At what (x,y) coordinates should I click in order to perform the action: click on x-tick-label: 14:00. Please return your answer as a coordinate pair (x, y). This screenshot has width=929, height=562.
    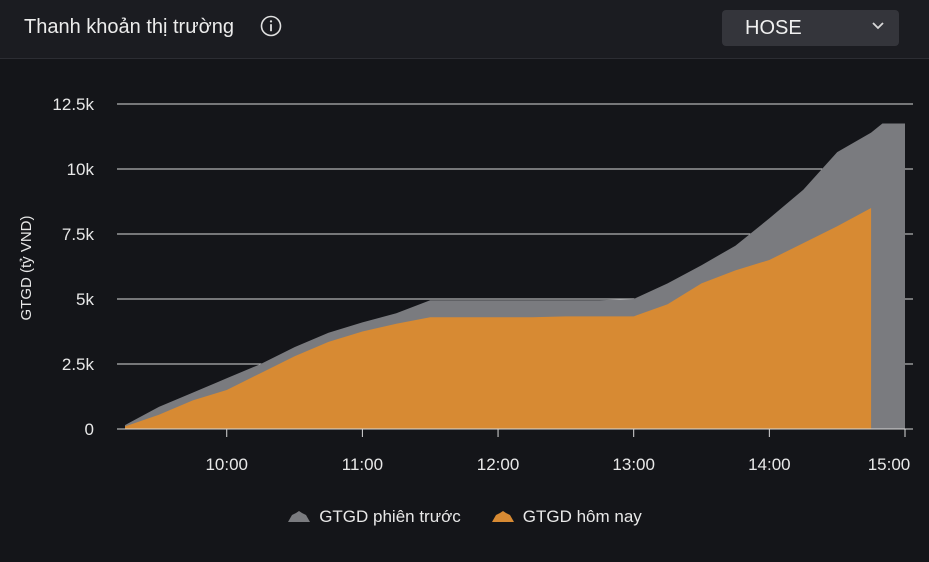
    Looking at the image, I should click on (769, 464).